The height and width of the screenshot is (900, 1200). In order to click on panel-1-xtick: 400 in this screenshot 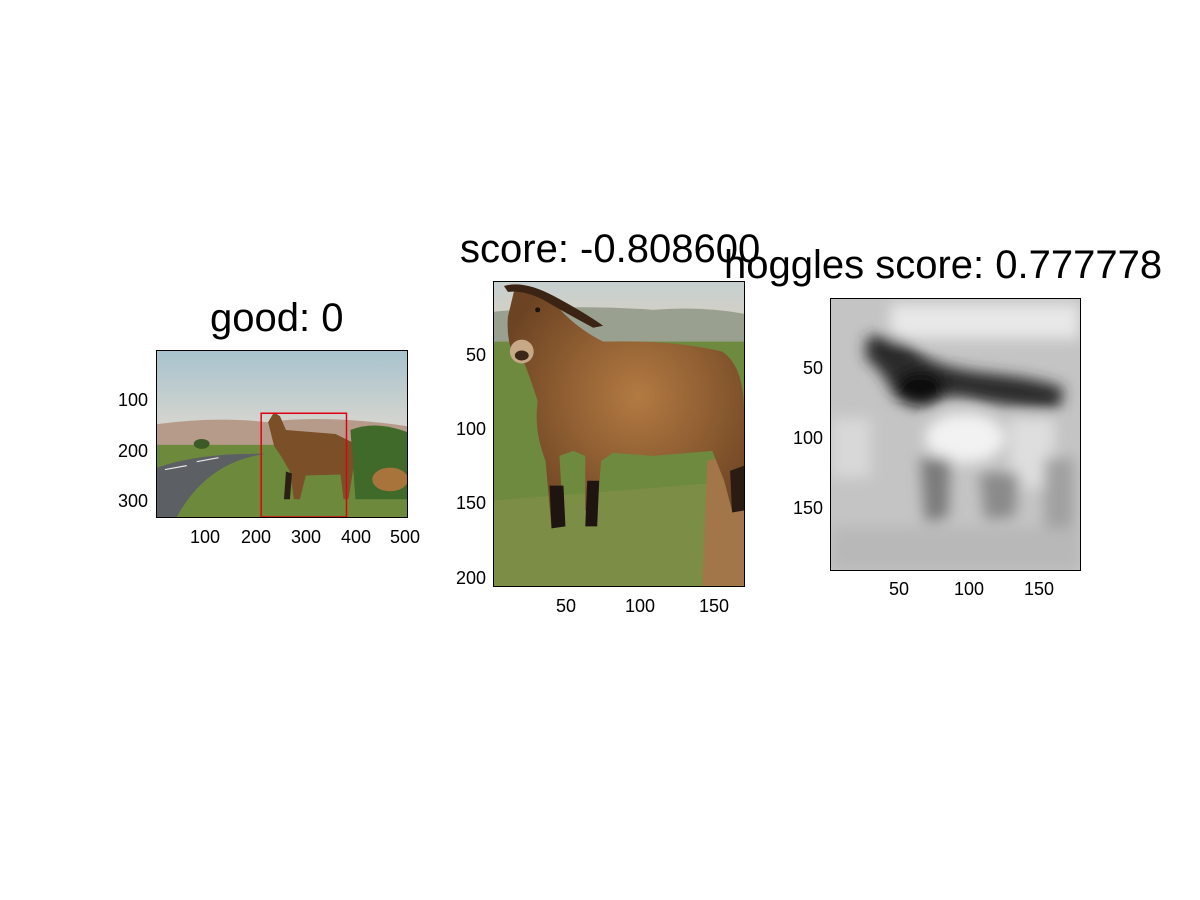, I will do `click(356, 537)`.